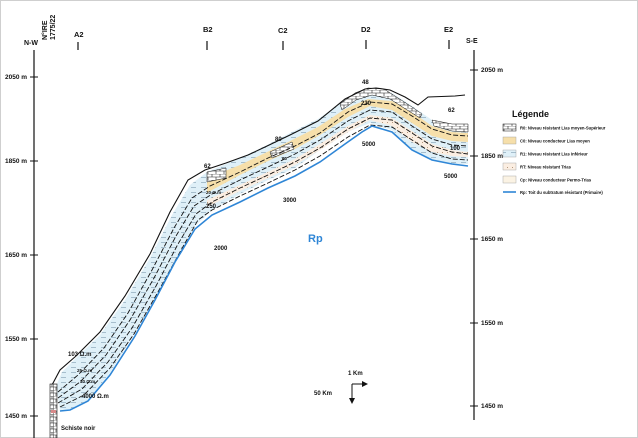 The height and width of the screenshot is (438, 638). What do you see at coordinates (323, 394) in the screenshot?
I see `scale-vertical-label: 50 Km` at bounding box center [323, 394].